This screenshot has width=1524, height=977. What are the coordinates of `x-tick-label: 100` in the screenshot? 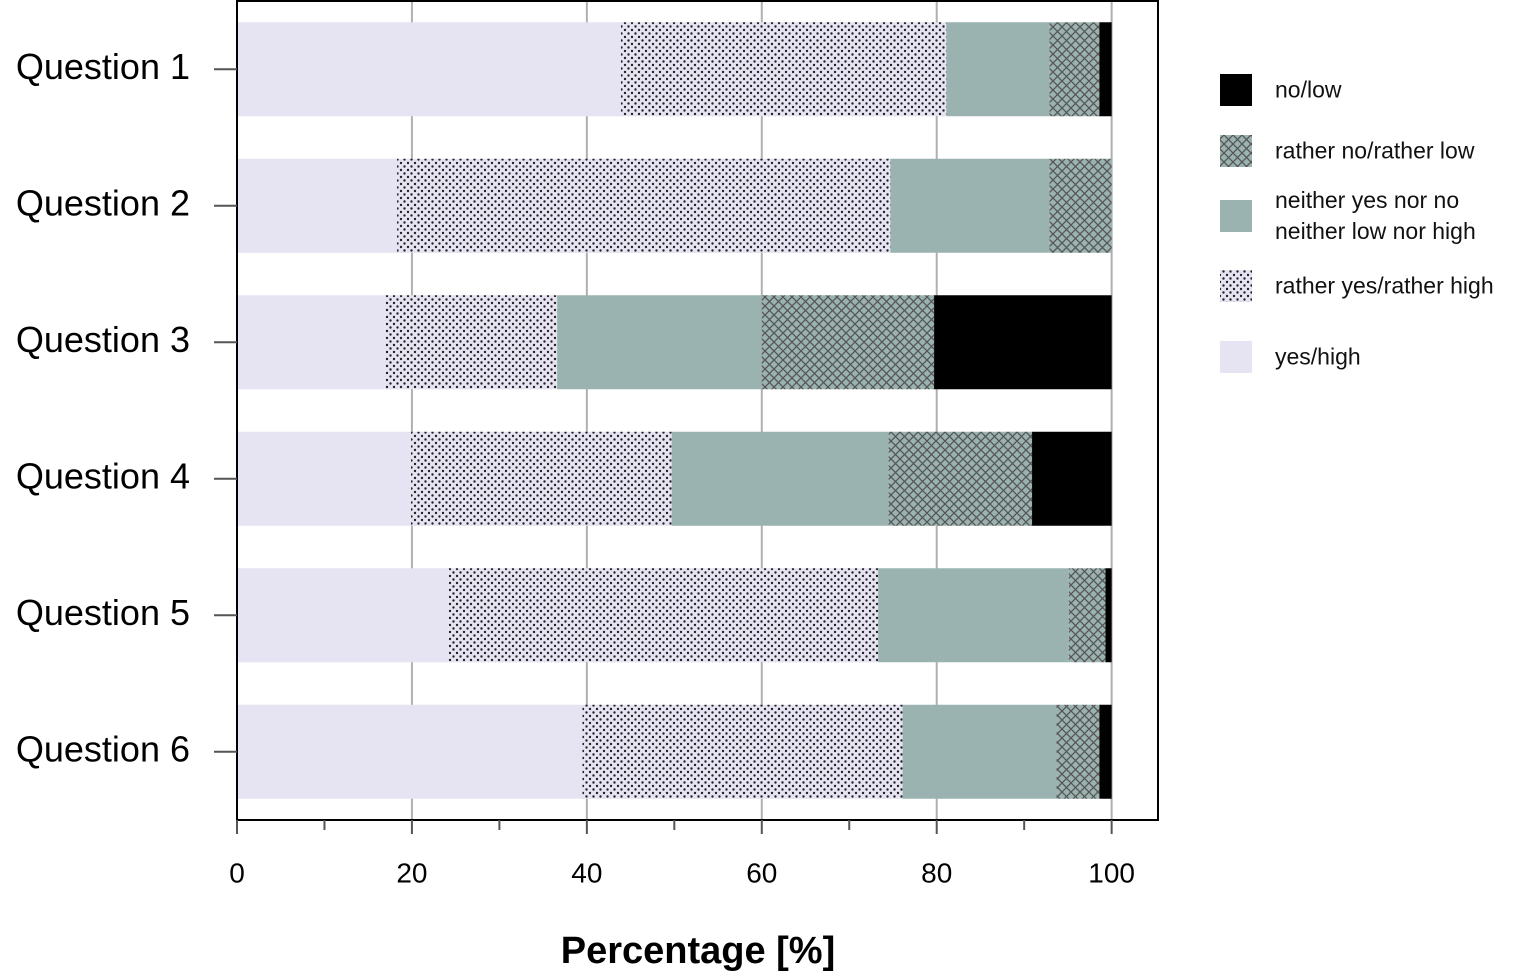 It's located at (1111, 872).